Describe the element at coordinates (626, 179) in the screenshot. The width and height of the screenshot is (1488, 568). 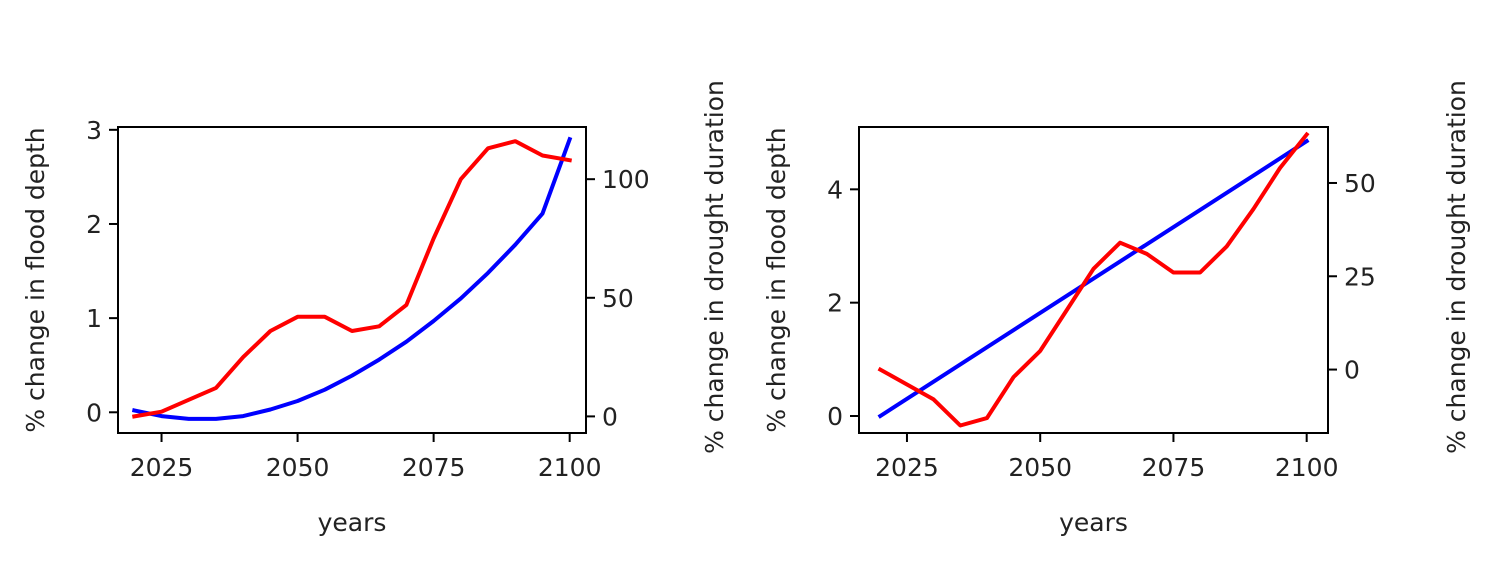
I see `y2-tick-label: 100` at that location.